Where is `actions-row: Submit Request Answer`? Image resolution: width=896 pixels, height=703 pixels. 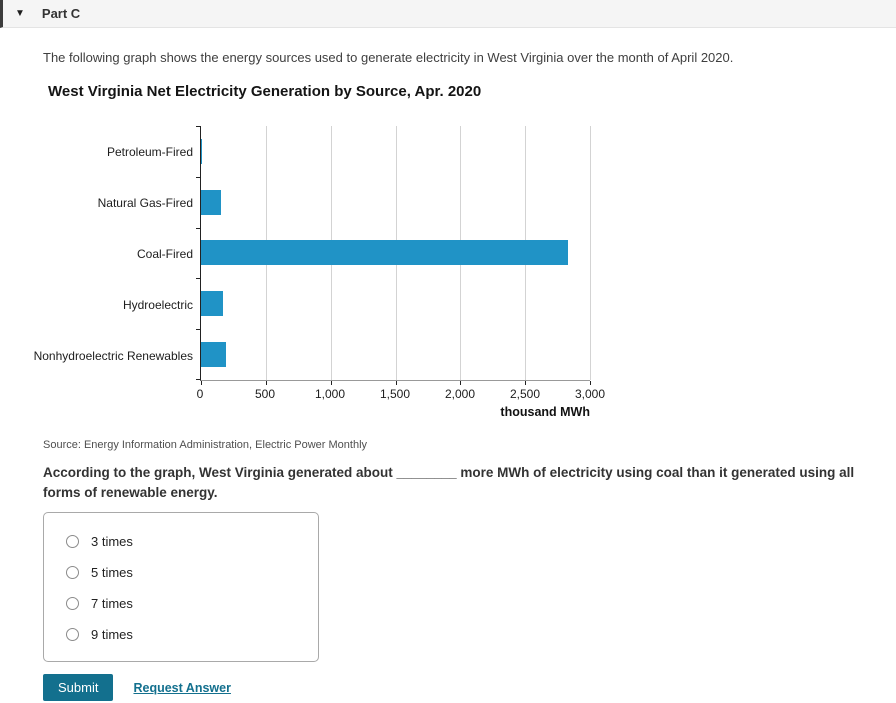
actions-row: Submit Request Answer is located at coordinates (465, 688).